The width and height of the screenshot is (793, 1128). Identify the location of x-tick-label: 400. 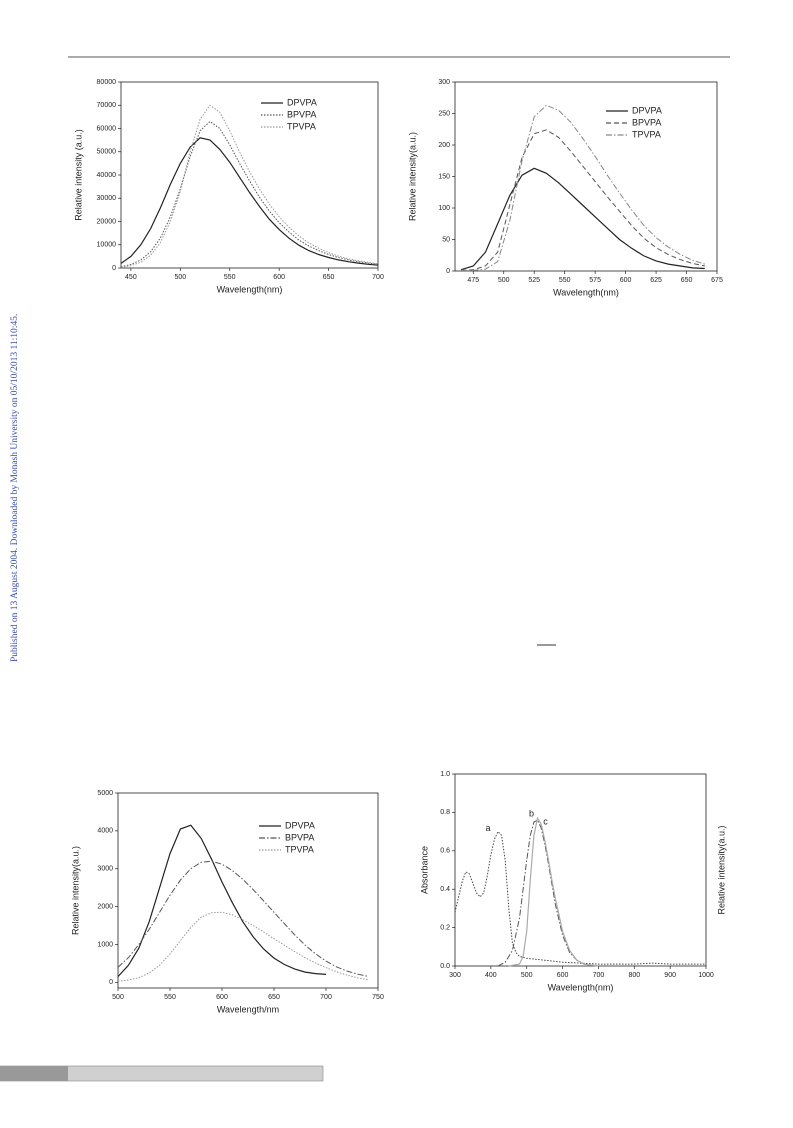
(491, 975).